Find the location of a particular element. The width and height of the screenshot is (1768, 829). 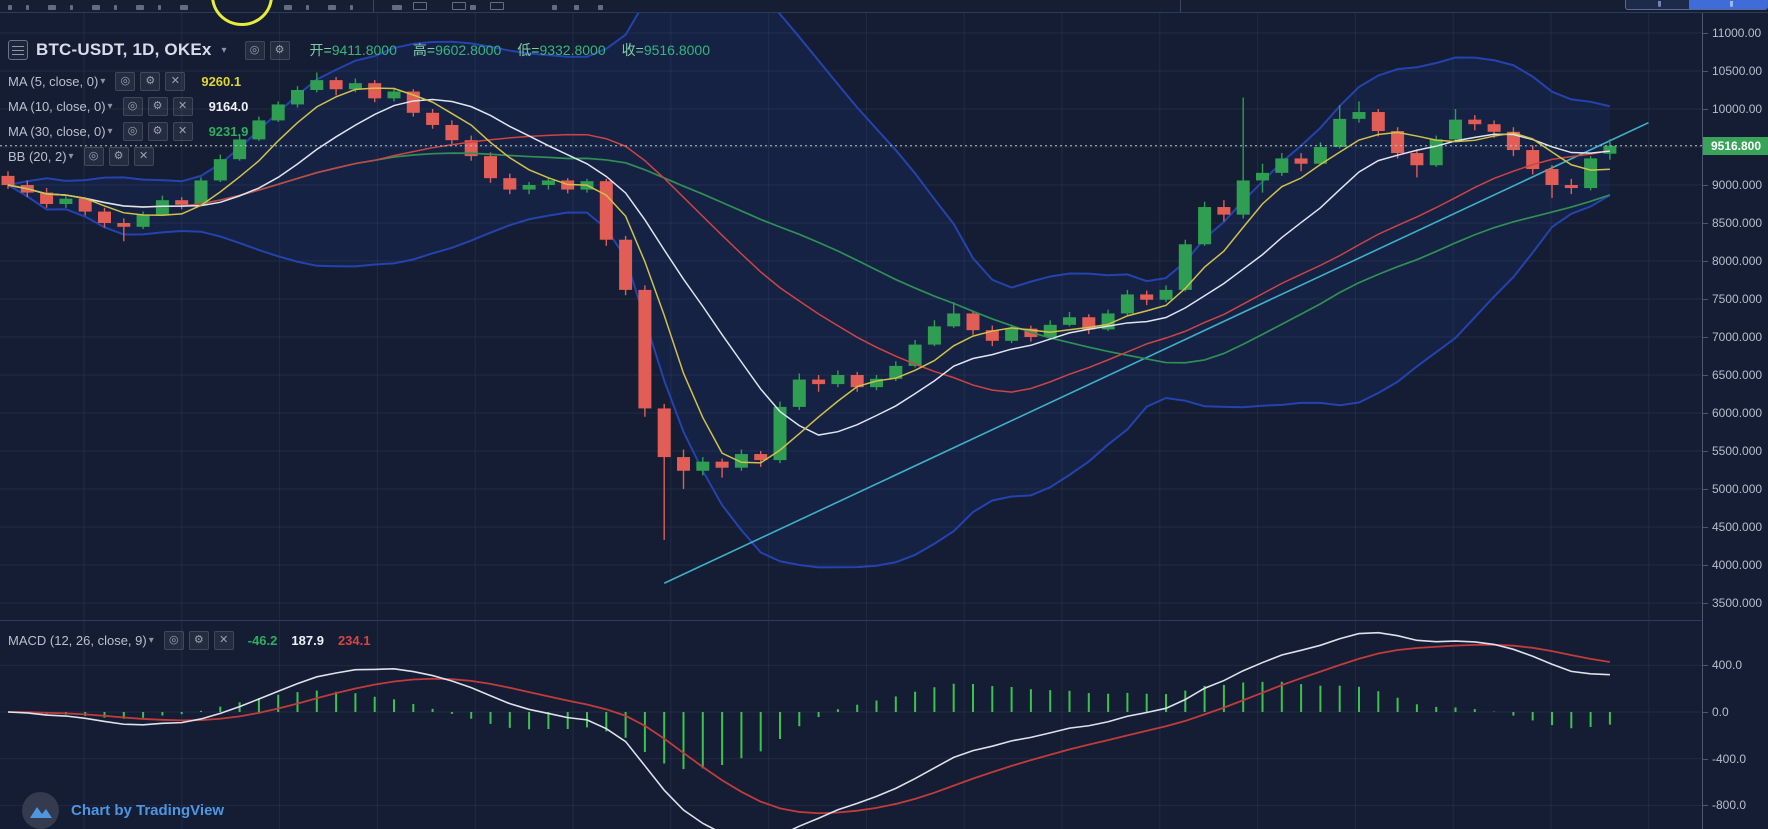

indicator-name: MA (10, close, 0) is located at coordinates (57, 106).